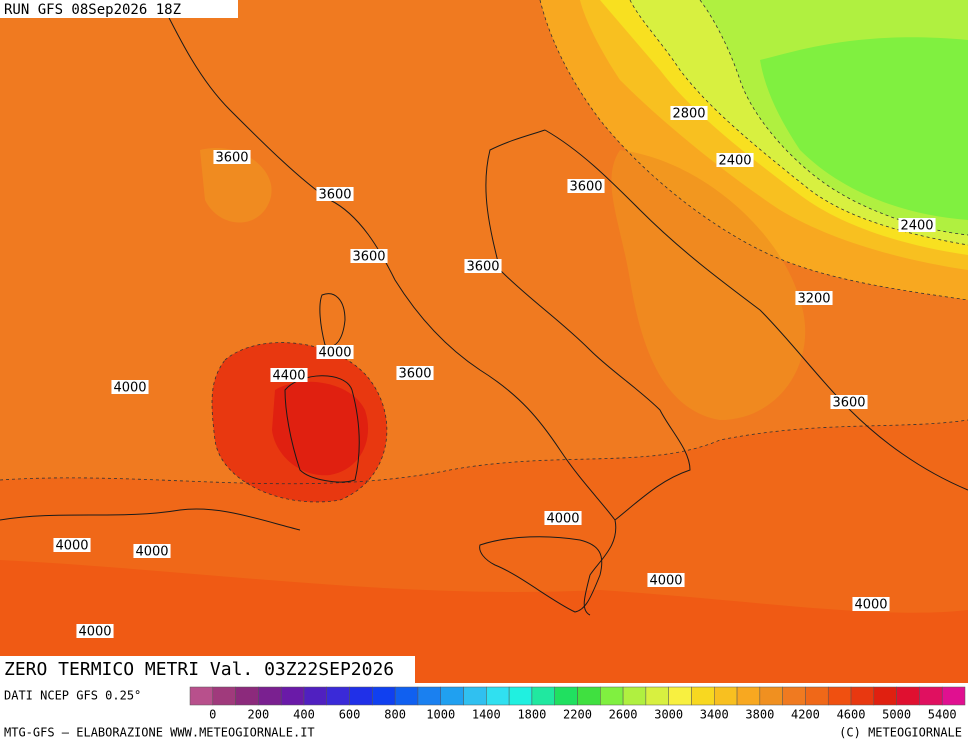 This screenshot has width=968, height=745. What do you see at coordinates (900, 733) in the screenshot?
I see `copyright: (C) METEOGIORNALE` at bounding box center [900, 733].